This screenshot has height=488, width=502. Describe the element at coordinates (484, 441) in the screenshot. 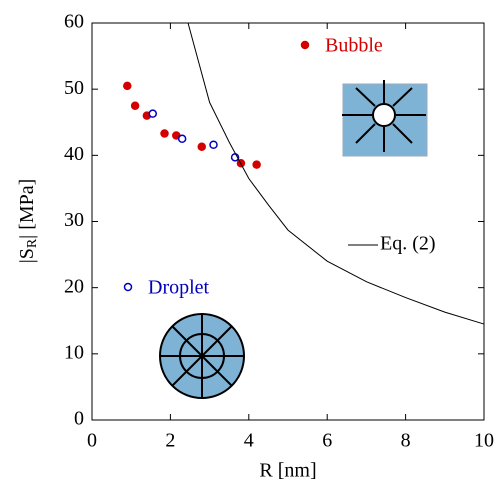

I see `x-tick-label: 10` at that location.